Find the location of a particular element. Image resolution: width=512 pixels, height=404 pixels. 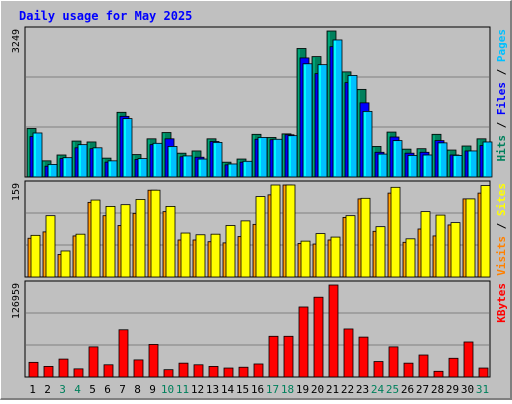

x-label-day-13: 13 is located at coordinates (212, 389).